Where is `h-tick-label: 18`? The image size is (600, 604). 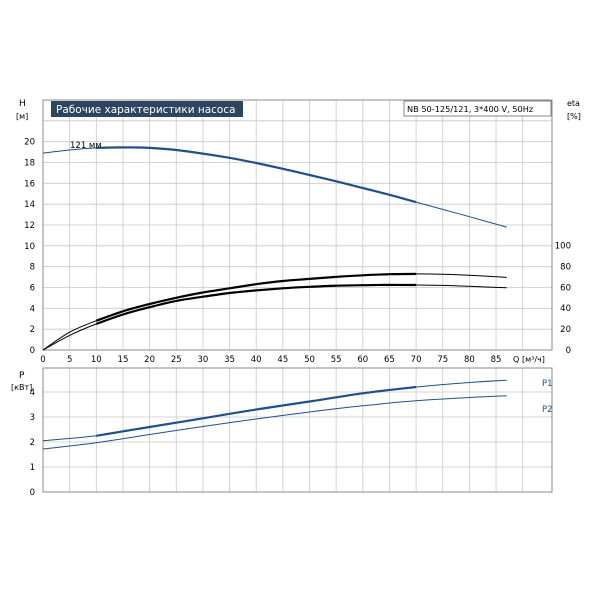
h-tick-label: 18 is located at coordinates (29, 164).